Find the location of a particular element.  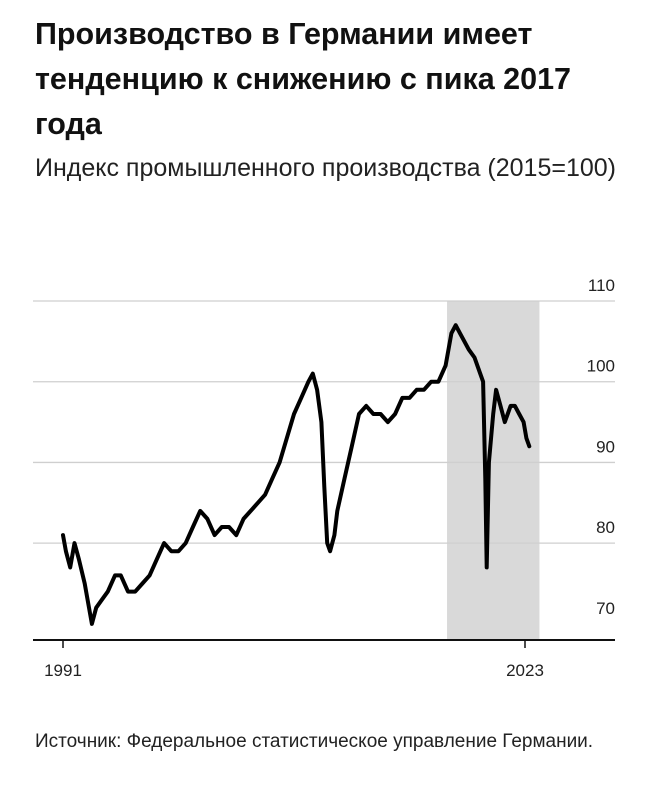

y-tick-label-90: 90 is located at coordinates (605, 446).